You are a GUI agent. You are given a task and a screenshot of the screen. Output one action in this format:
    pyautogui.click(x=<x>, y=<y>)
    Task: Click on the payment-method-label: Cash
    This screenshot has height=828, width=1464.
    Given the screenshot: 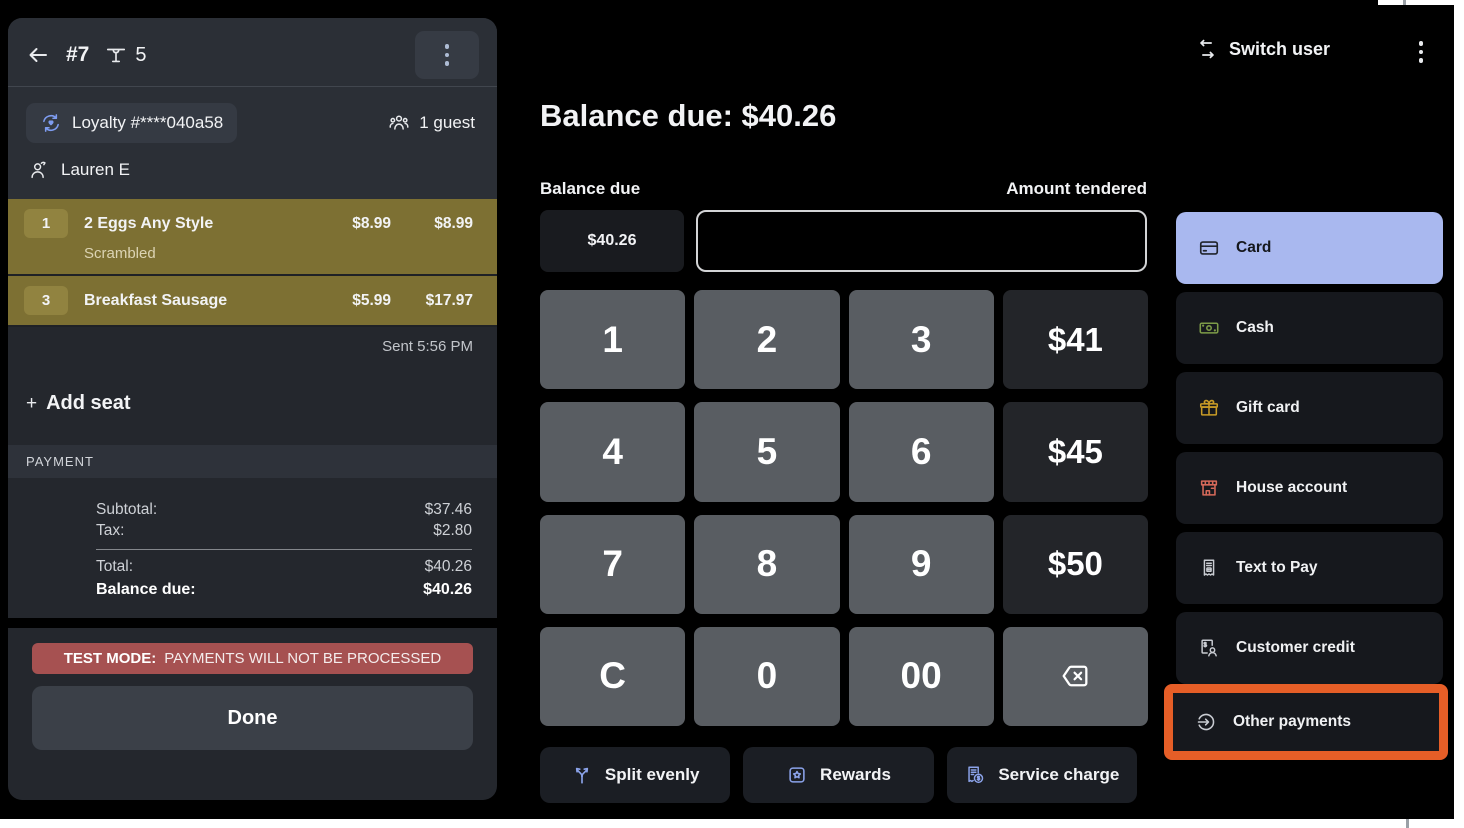 What is the action you would take?
    pyautogui.click(x=1255, y=327)
    